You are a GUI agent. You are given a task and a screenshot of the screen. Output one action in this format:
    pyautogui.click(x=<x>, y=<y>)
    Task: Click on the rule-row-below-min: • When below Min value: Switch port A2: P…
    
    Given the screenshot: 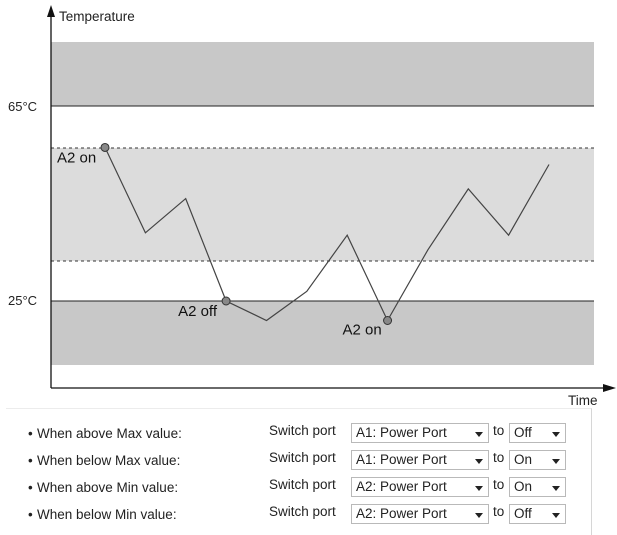 What is the action you would take?
    pyautogui.click(x=299, y=515)
    